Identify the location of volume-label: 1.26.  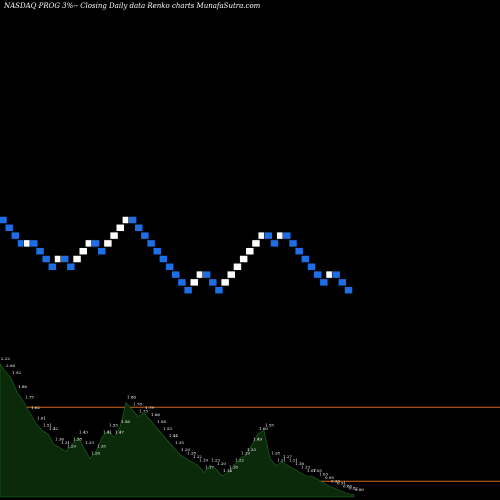
(95, 453).